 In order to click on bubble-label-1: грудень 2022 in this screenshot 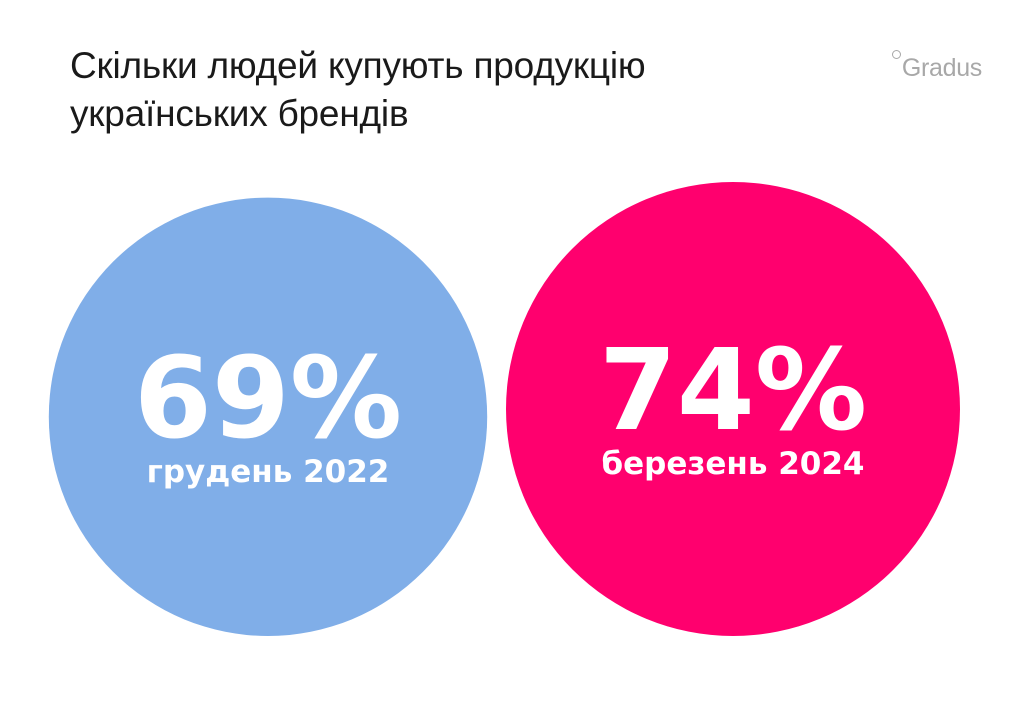, I will do `click(268, 472)`.